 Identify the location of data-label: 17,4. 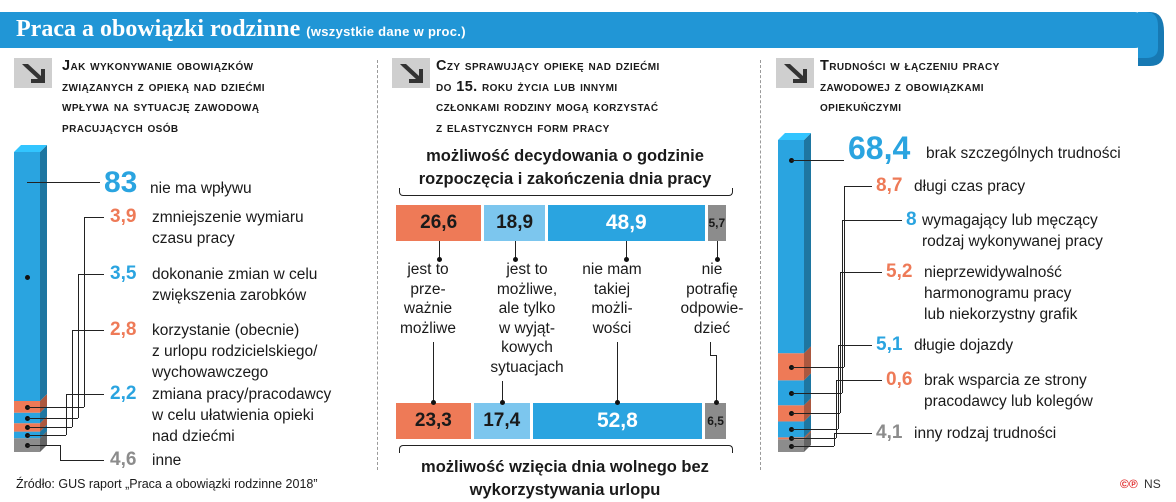
(502, 420).